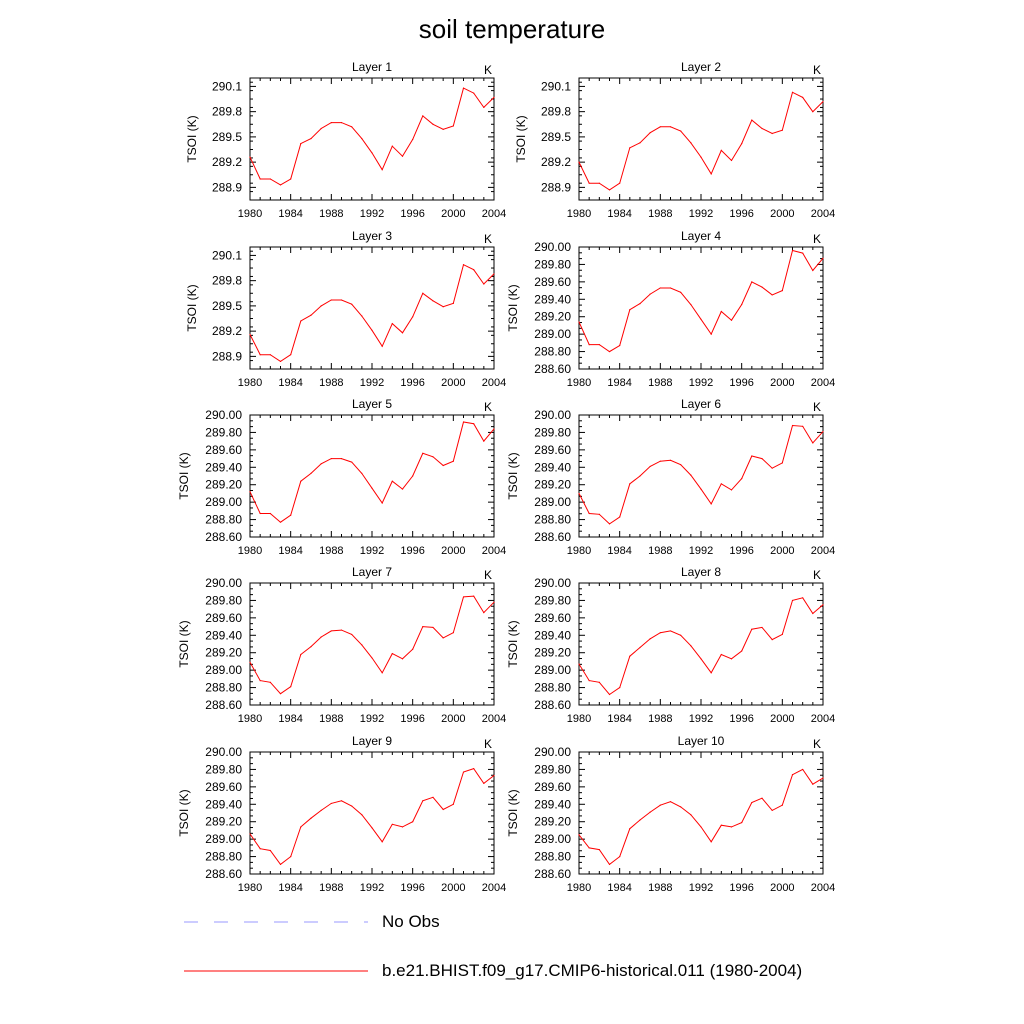 This screenshot has height=1024, width=1024. I want to click on y-tick-label: 289.8, so click(227, 112).